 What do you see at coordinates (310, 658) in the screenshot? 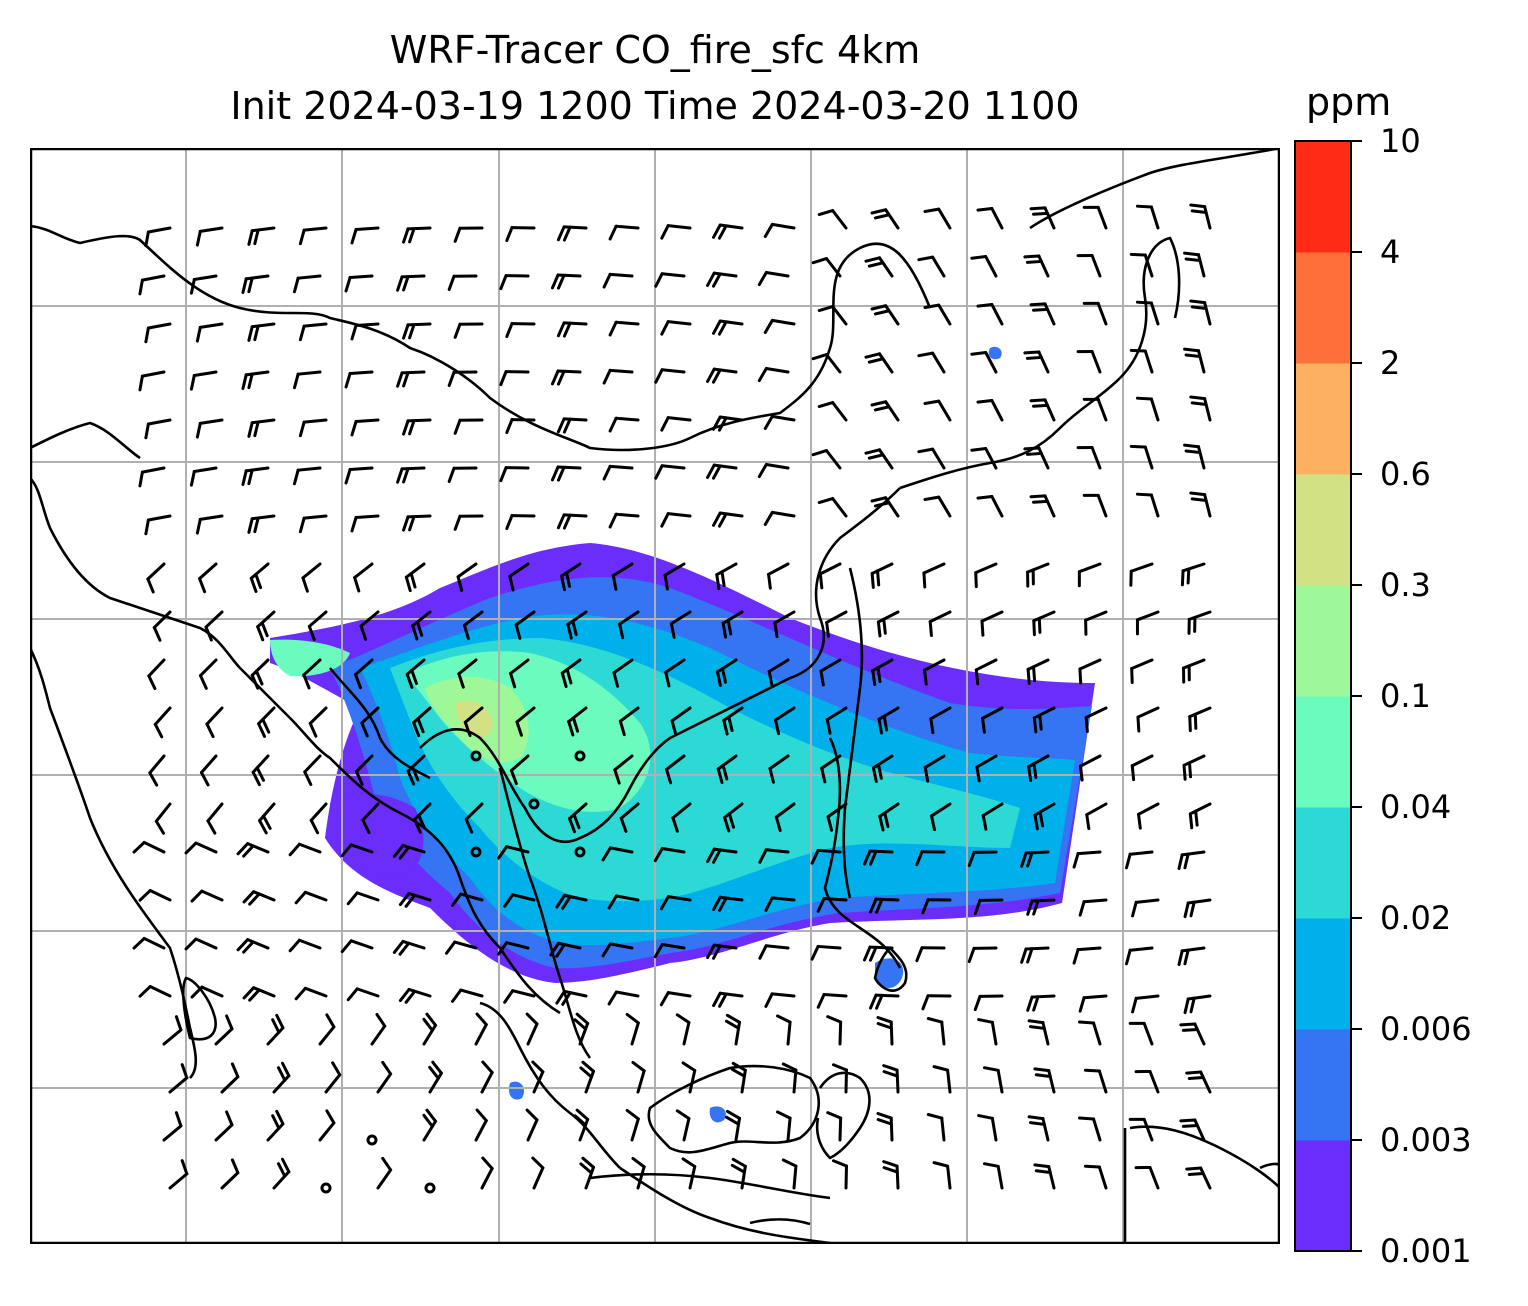
I see `plume-west-patch` at bounding box center [310, 658].